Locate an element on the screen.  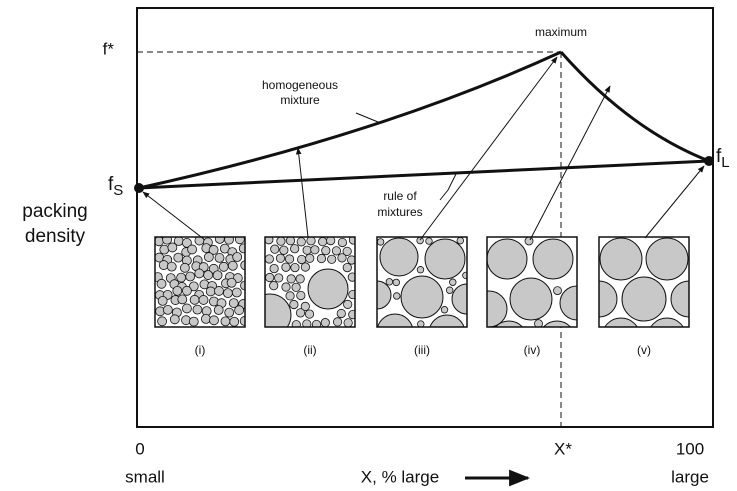
x-star: X* is located at coordinates (563, 448).